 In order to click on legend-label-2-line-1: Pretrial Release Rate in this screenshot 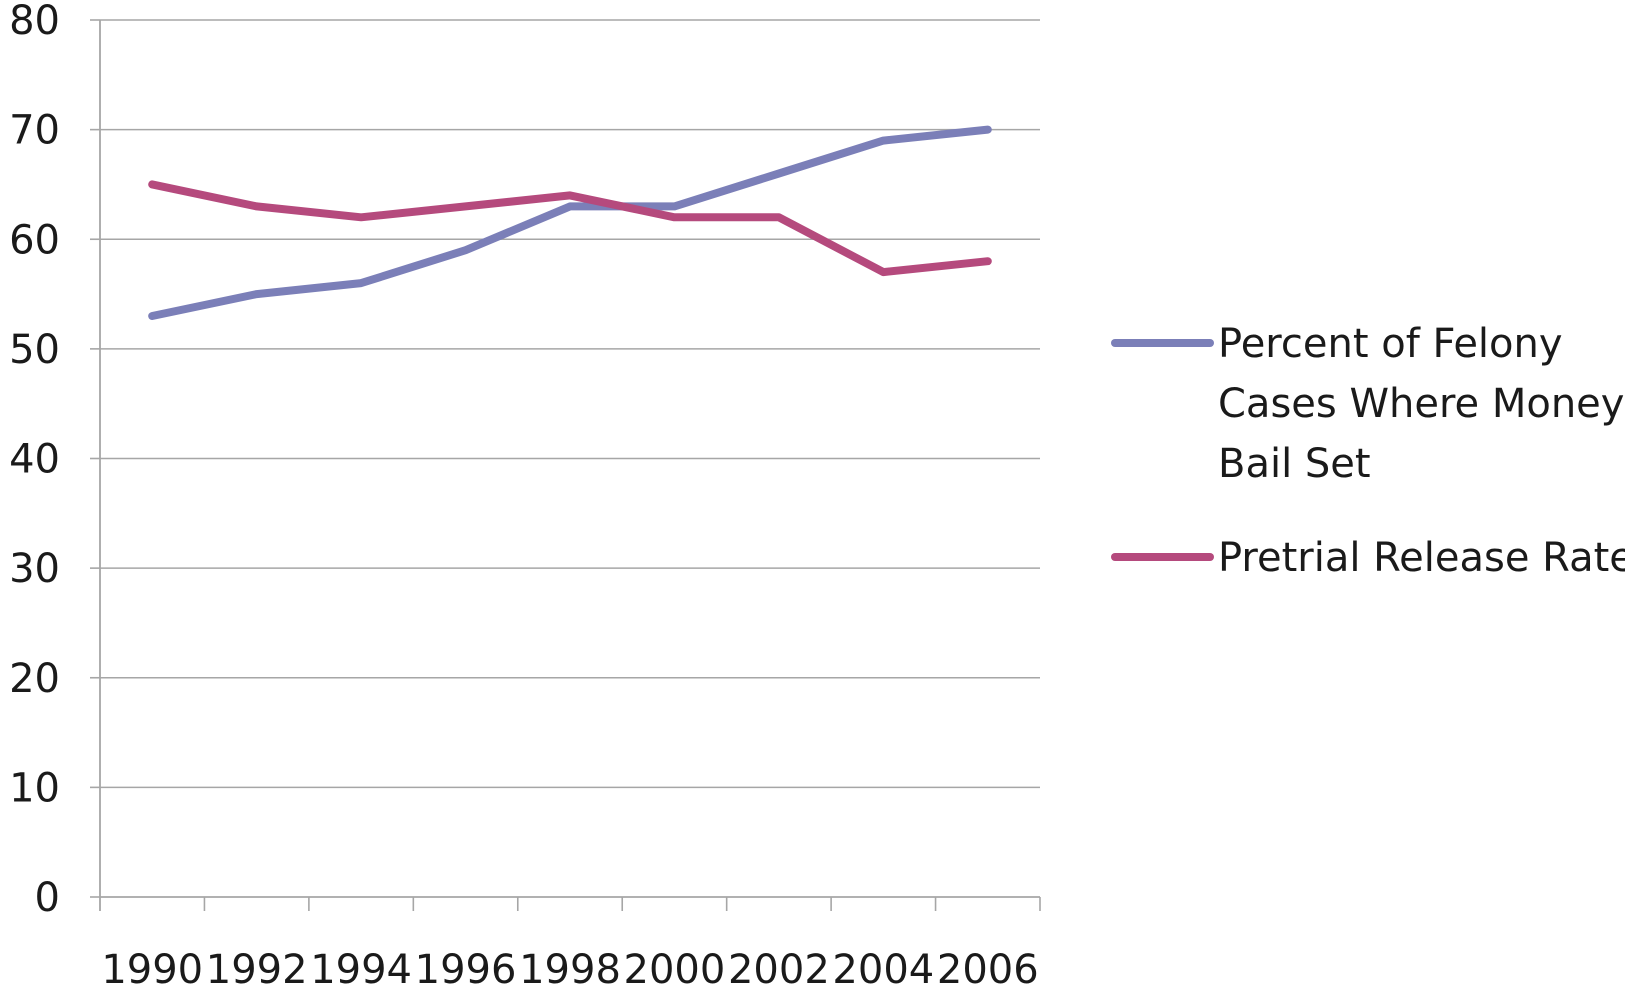, I will do `click(1421, 558)`.